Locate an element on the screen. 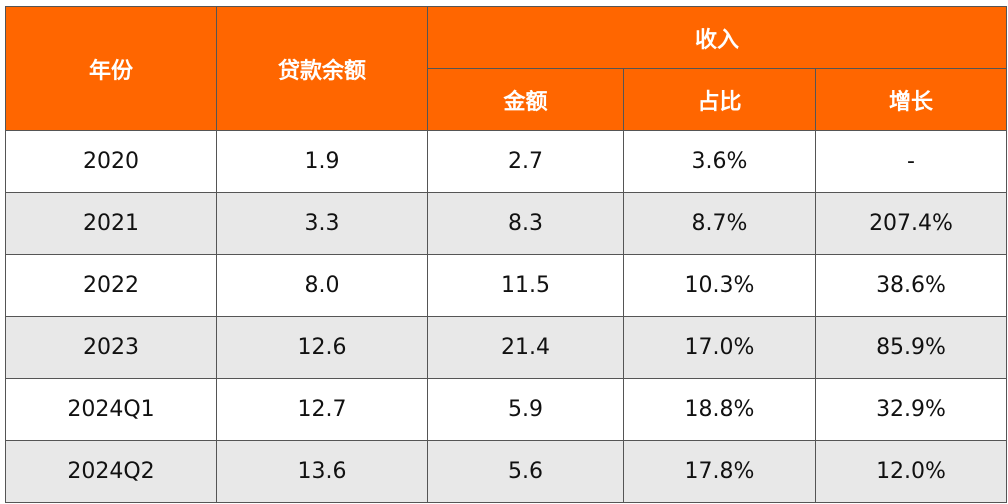 Image resolution: width=1008 pixels, height=504 pixels. header-cell: 年份 is located at coordinates (111, 68).